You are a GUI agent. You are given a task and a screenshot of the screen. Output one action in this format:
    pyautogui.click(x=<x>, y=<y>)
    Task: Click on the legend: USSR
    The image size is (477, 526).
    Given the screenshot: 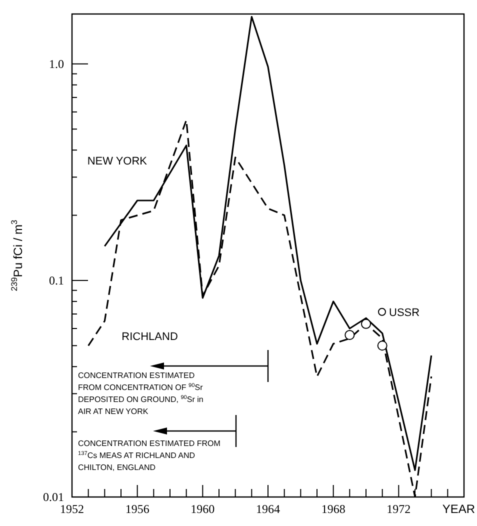 What is the action you would take?
    pyautogui.click(x=399, y=312)
    